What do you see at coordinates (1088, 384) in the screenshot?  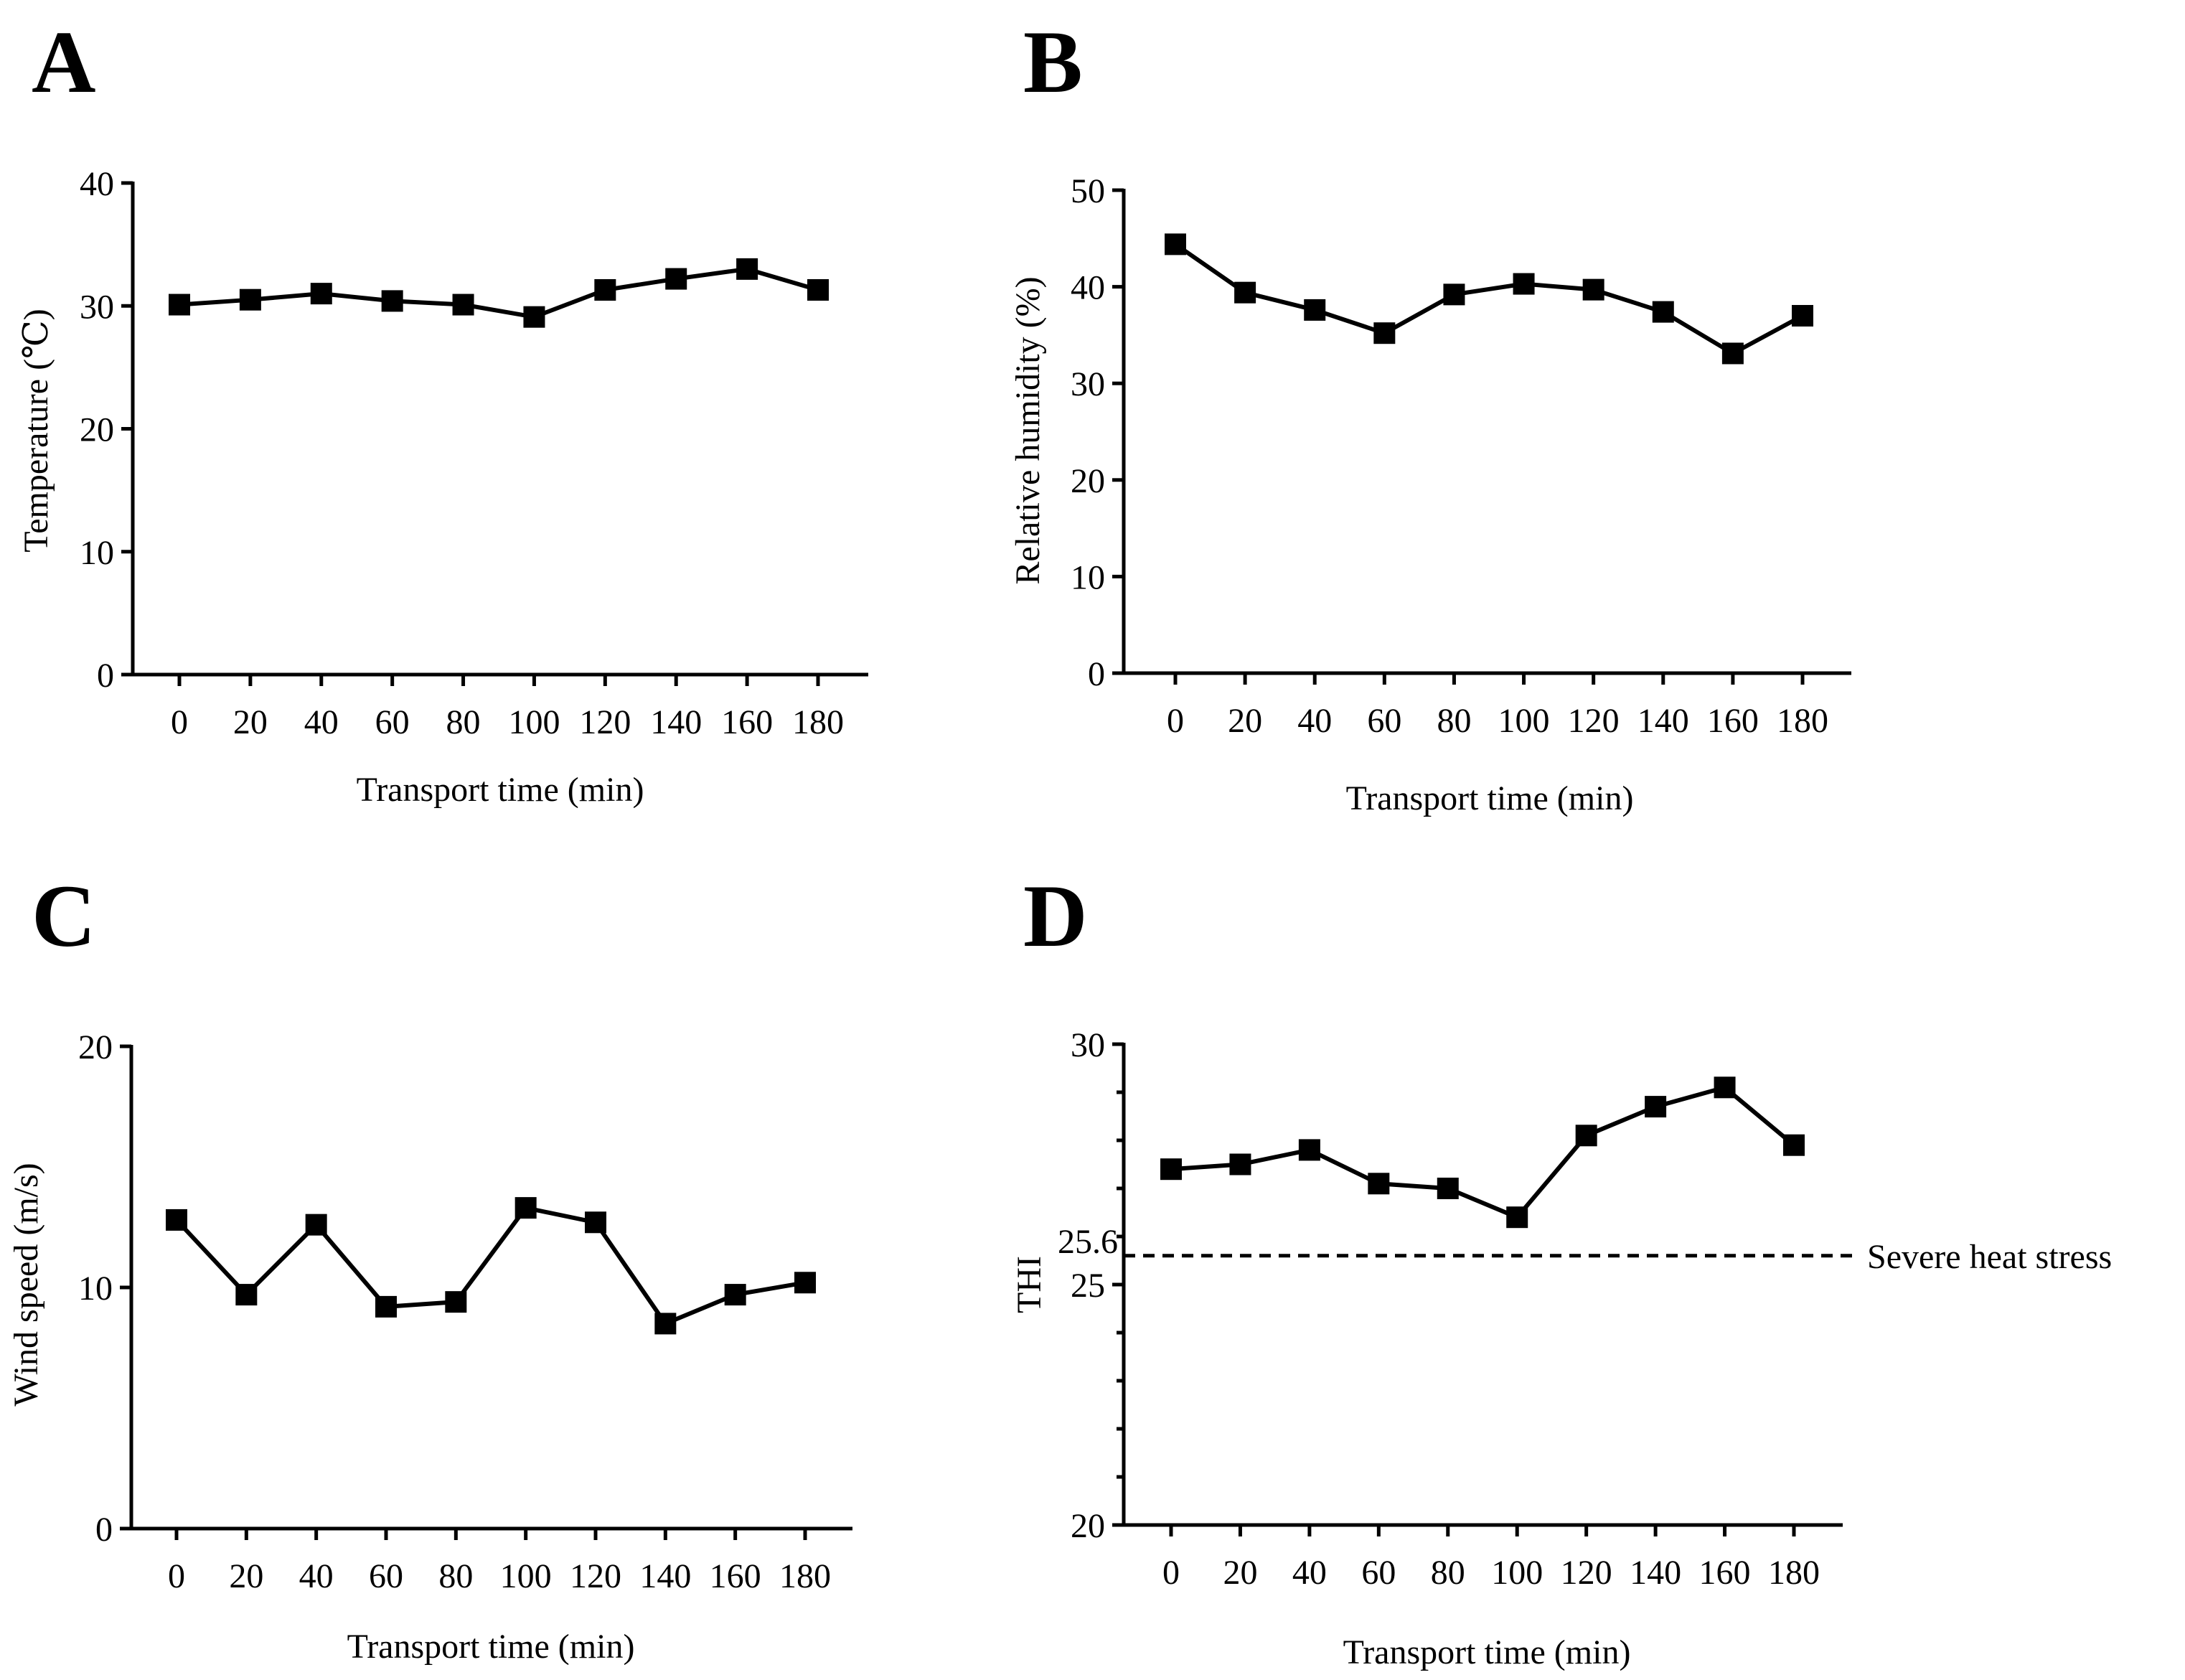 I see `panel-b-y-tick-label-30: 30` at bounding box center [1088, 384].